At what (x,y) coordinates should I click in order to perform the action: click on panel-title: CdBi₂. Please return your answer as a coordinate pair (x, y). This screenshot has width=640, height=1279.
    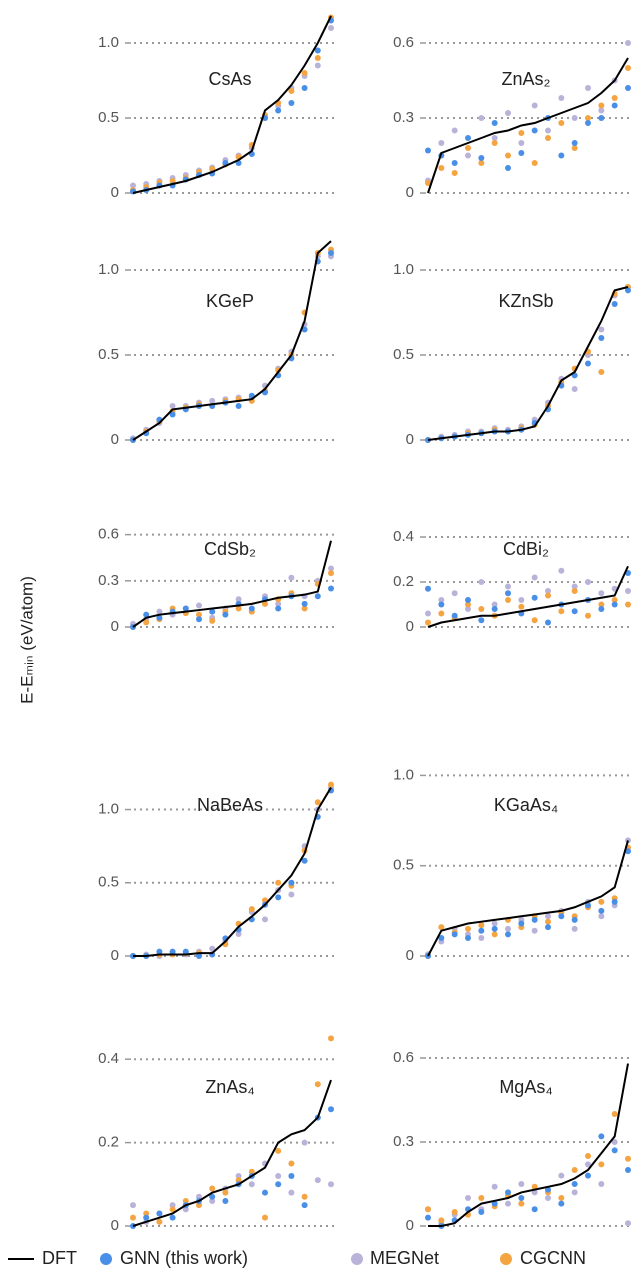
    Looking at the image, I should click on (526, 549).